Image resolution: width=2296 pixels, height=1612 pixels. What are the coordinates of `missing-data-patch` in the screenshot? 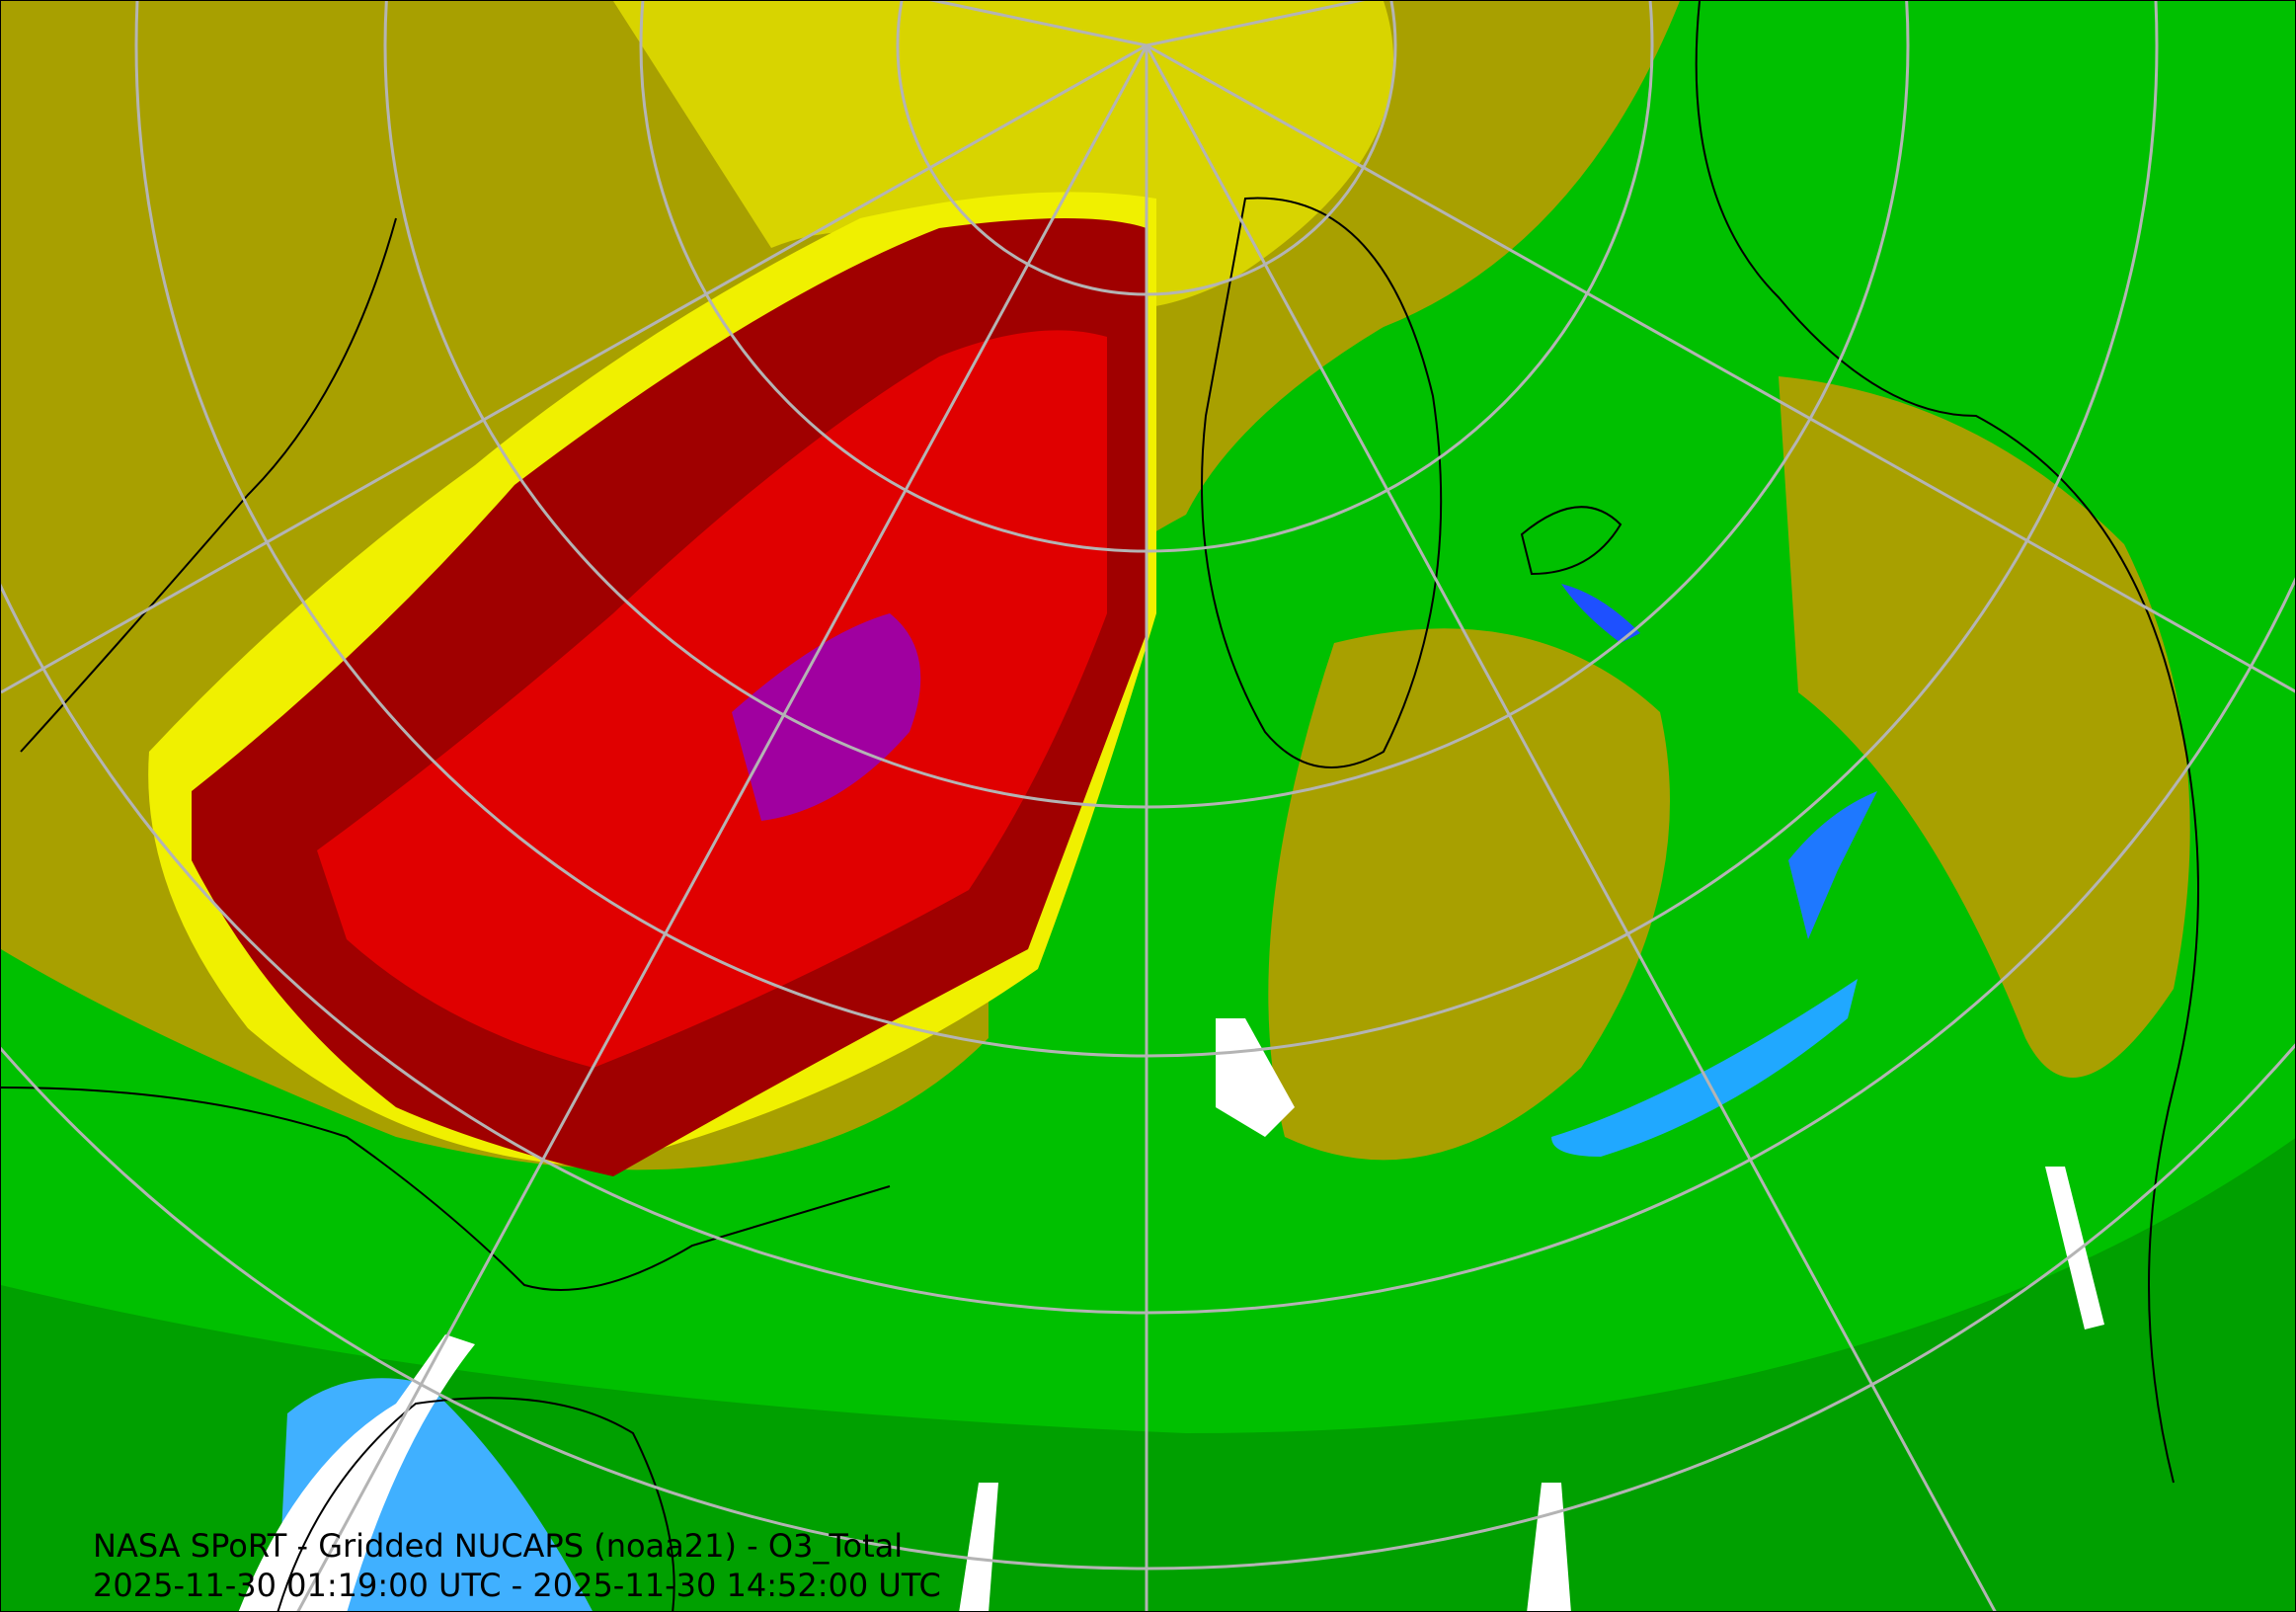 It's located at (1255, 1078).